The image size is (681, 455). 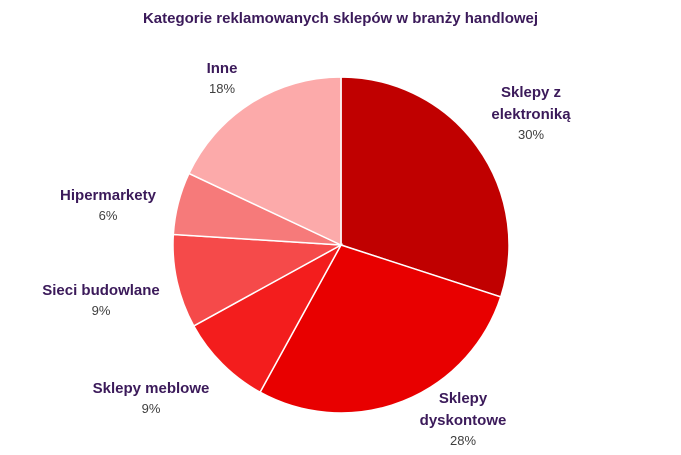 I want to click on slice-percent: 6%, so click(x=108, y=215).